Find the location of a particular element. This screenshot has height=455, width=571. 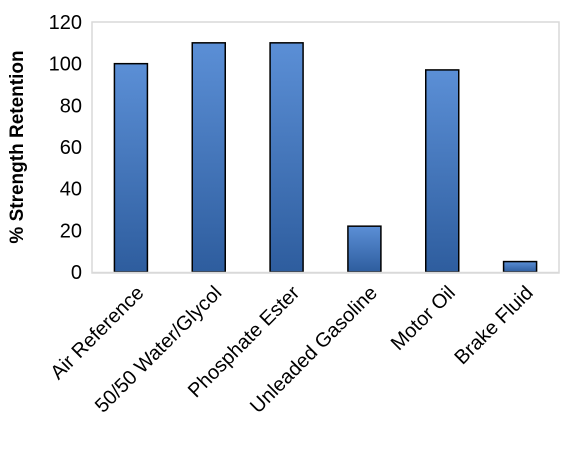

y-tick-label: 40 is located at coordinates (71, 190).